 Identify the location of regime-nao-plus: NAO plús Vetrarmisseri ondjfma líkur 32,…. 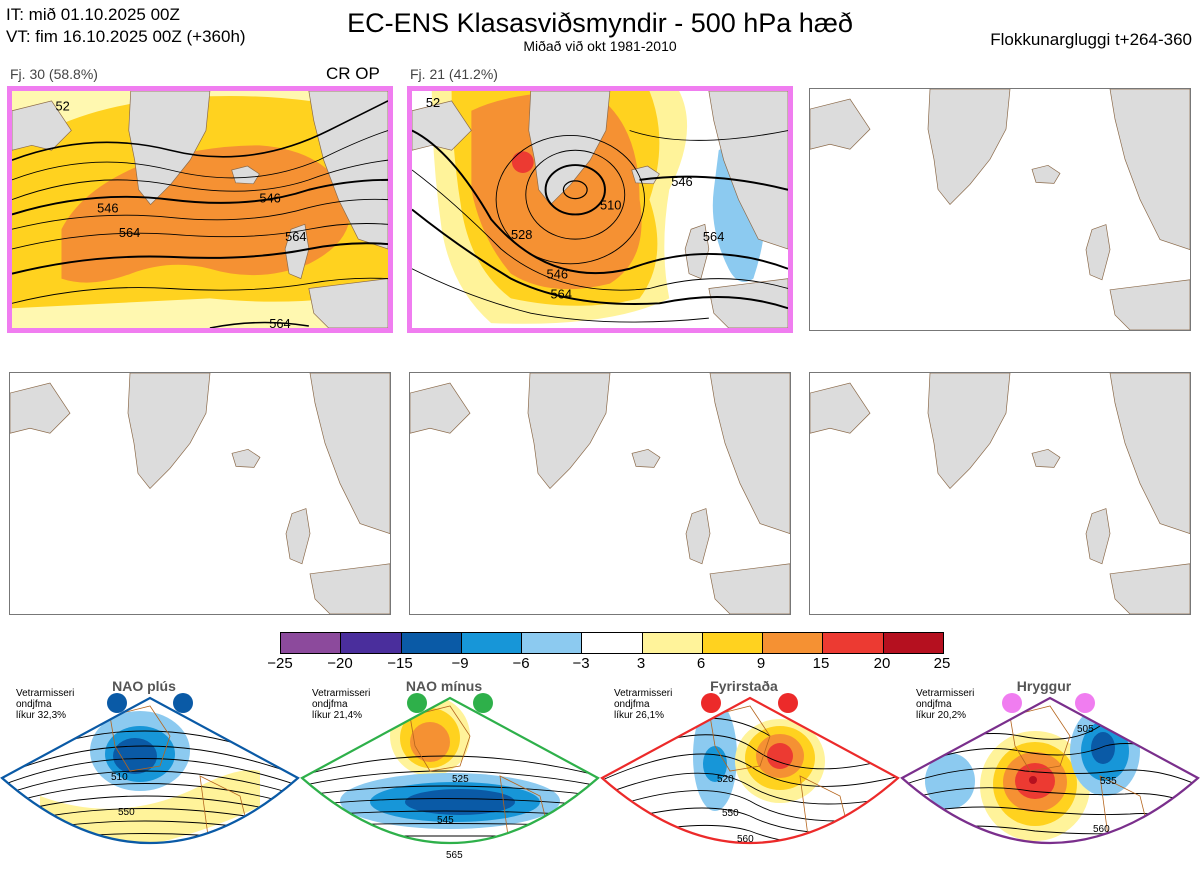
(150, 773).